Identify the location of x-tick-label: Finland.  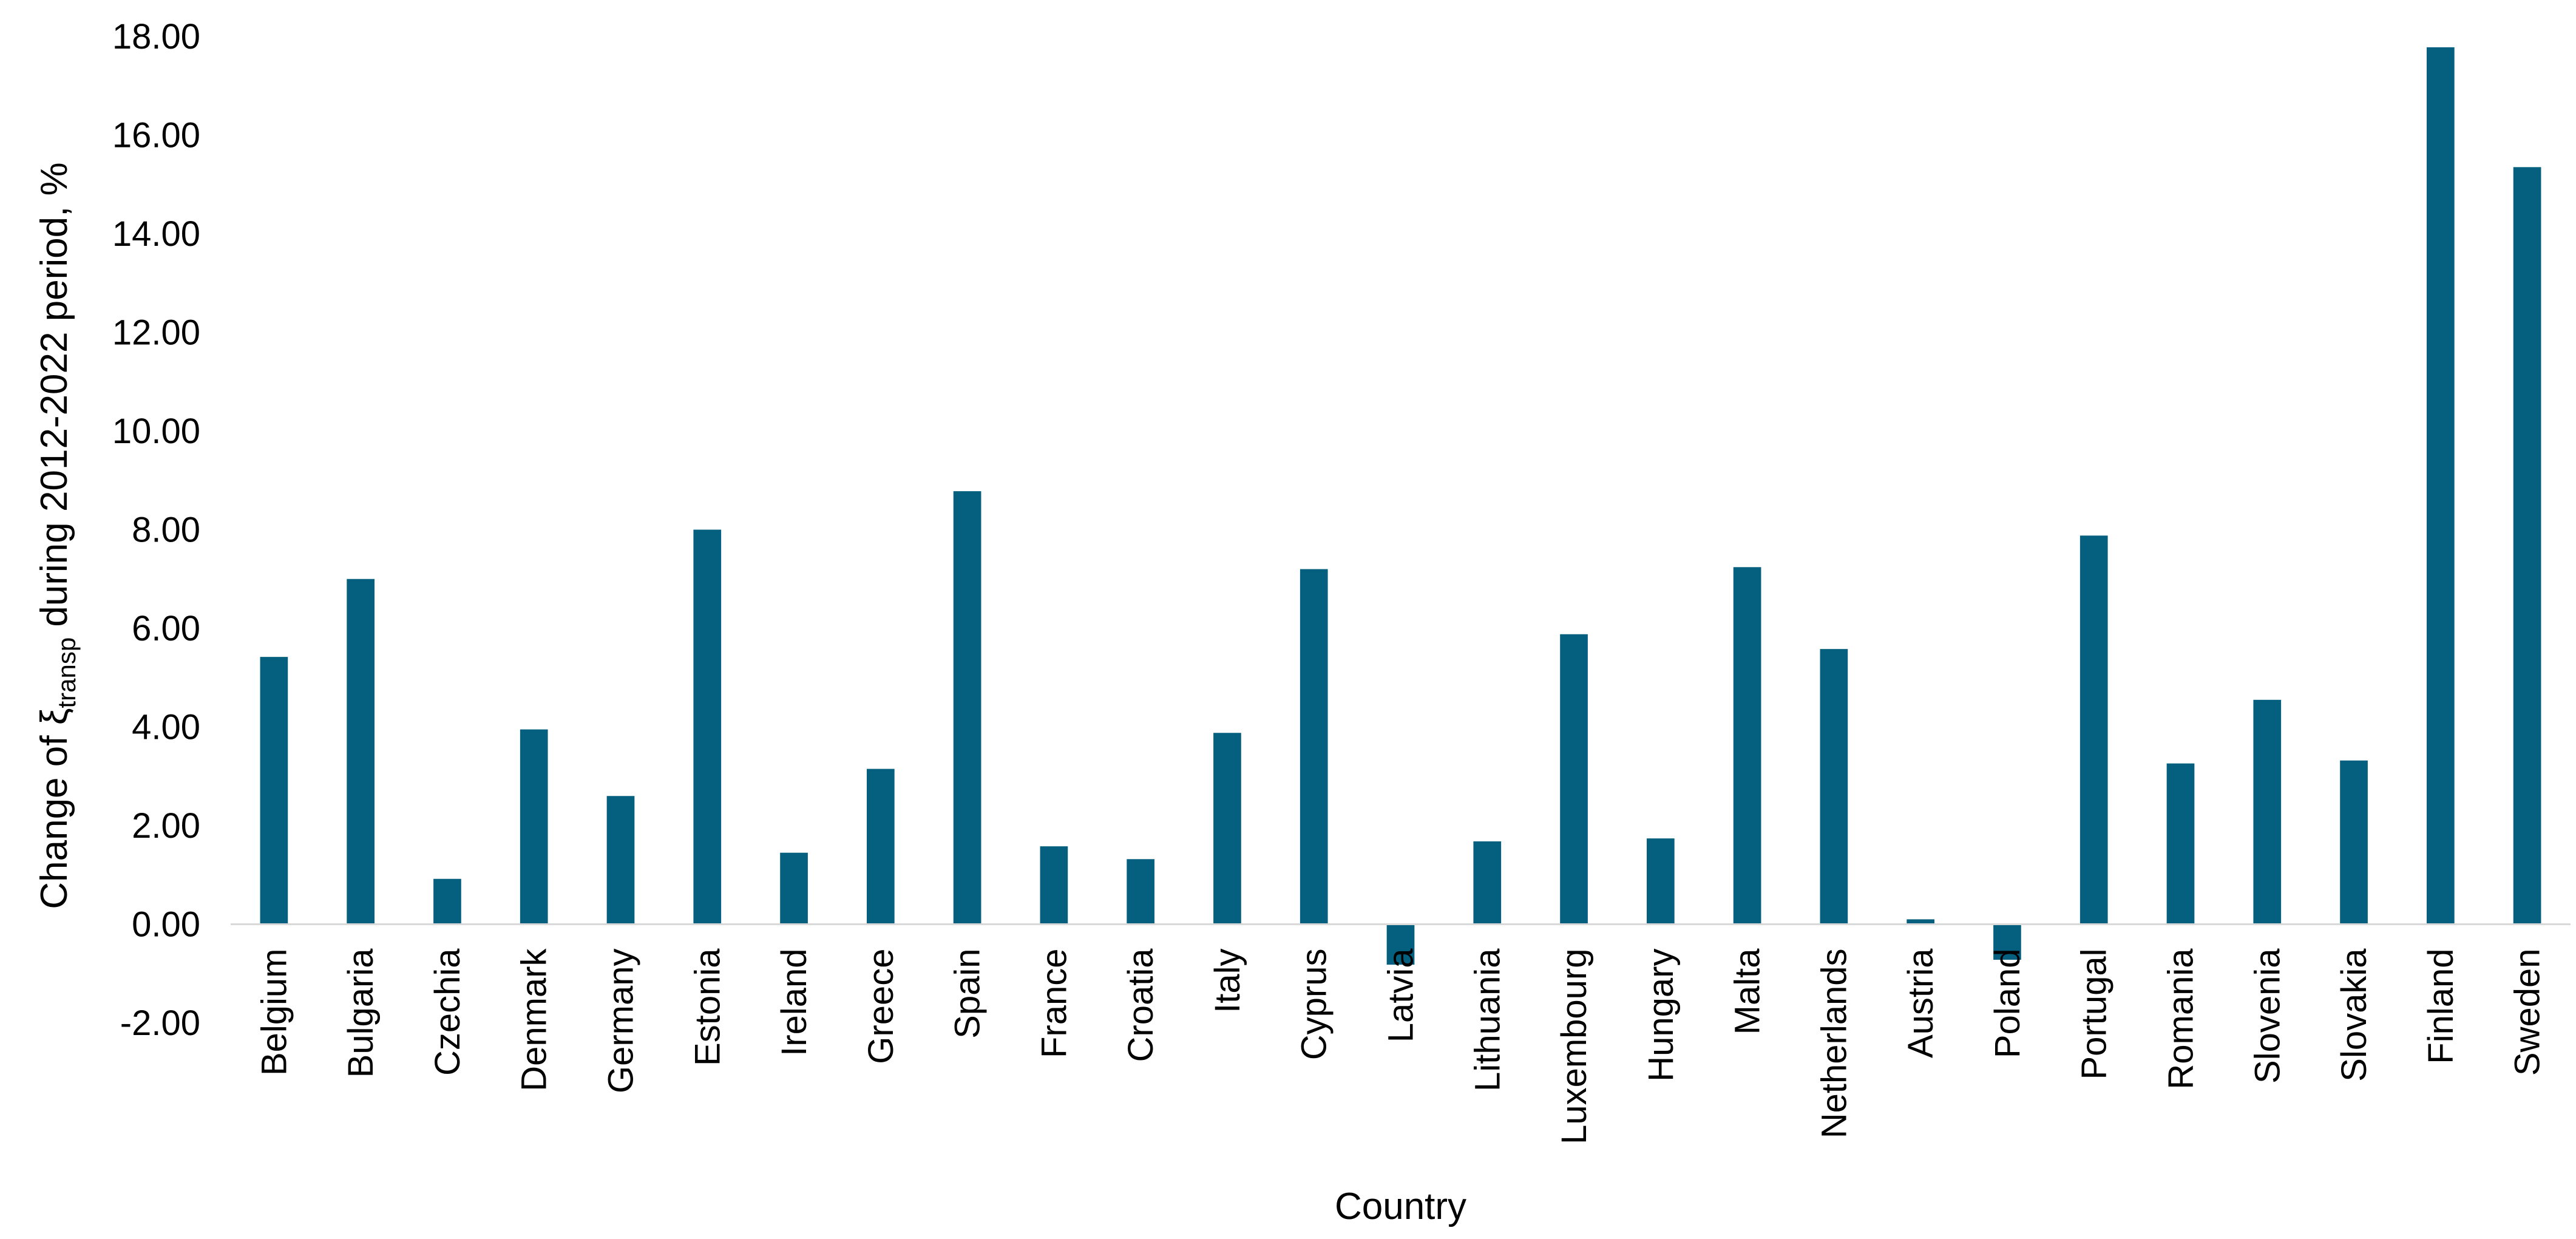
(2441, 1006).